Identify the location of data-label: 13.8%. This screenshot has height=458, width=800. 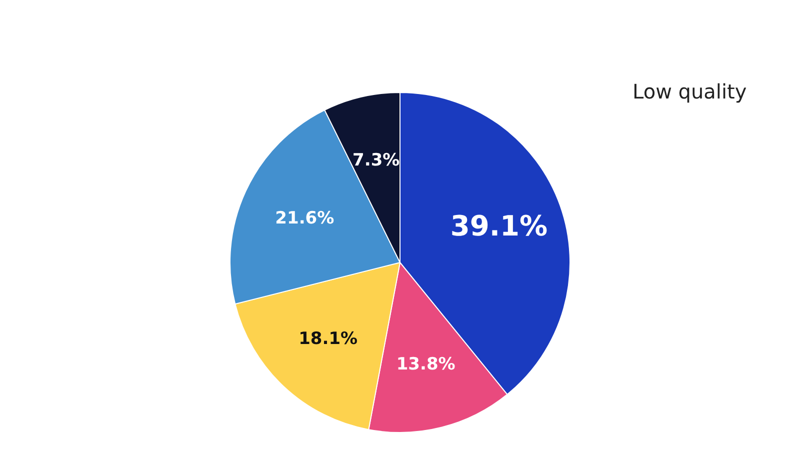
(426, 364).